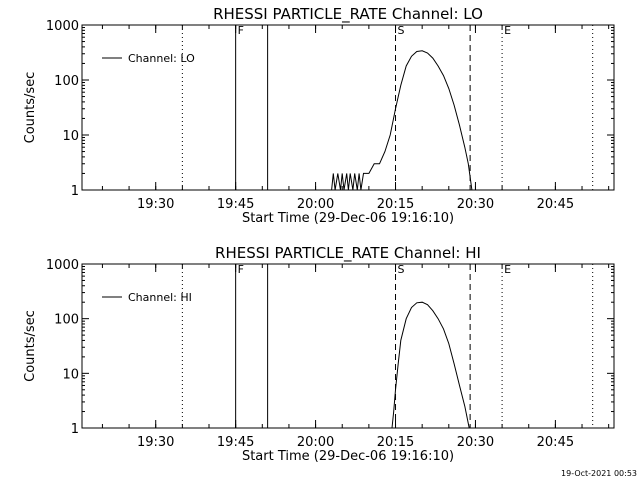 Image resolution: width=640 pixels, height=480 pixels. What do you see at coordinates (599, 473) in the screenshot?
I see `generation-timestamp: 19-Oct-2021 00:53` at bounding box center [599, 473].